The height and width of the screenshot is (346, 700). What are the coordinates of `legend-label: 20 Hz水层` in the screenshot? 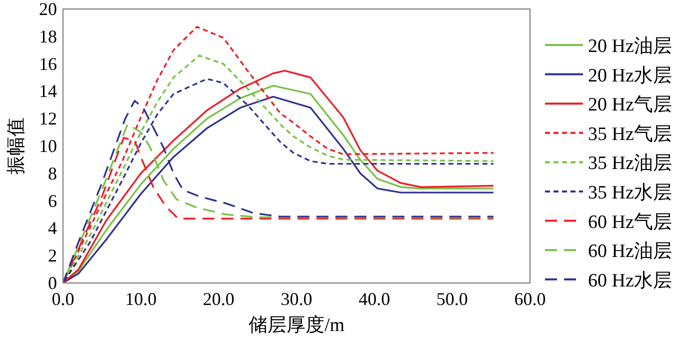 It's located at (630, 75).